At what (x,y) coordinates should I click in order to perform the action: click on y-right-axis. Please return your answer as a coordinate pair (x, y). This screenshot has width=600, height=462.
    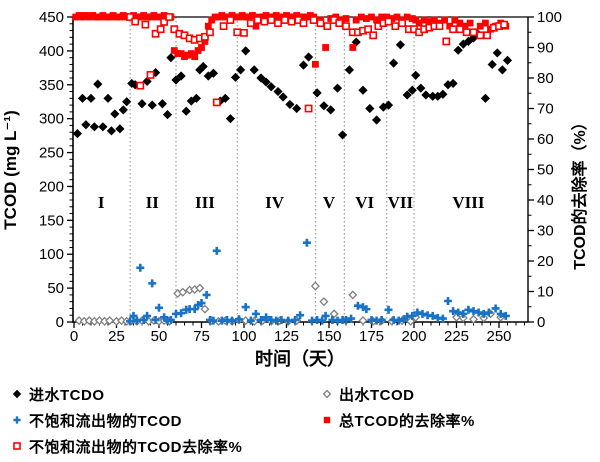
    Looking at the image, I should click on (531, 169).